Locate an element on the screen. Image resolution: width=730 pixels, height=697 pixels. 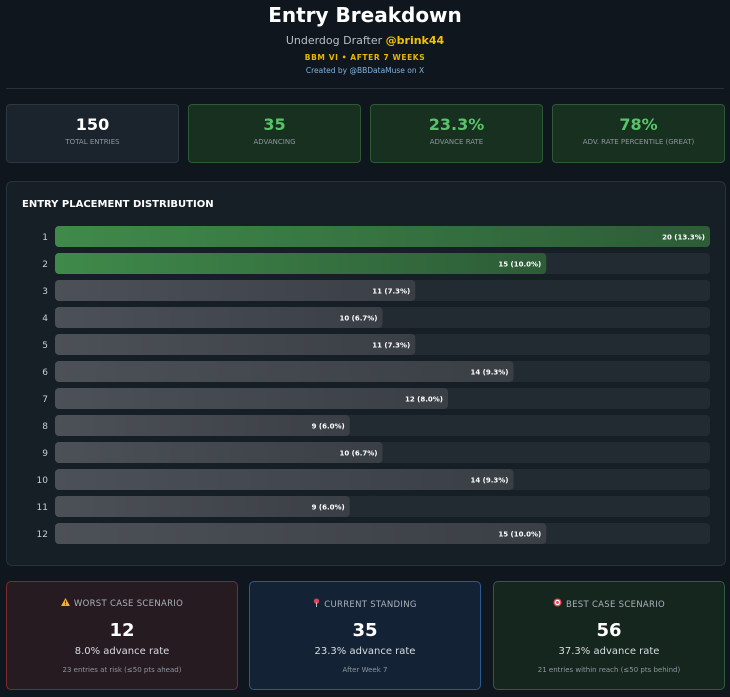
stat-total-entries: 150 TOTAL ENTRIES is located at coordinates (92, 133).